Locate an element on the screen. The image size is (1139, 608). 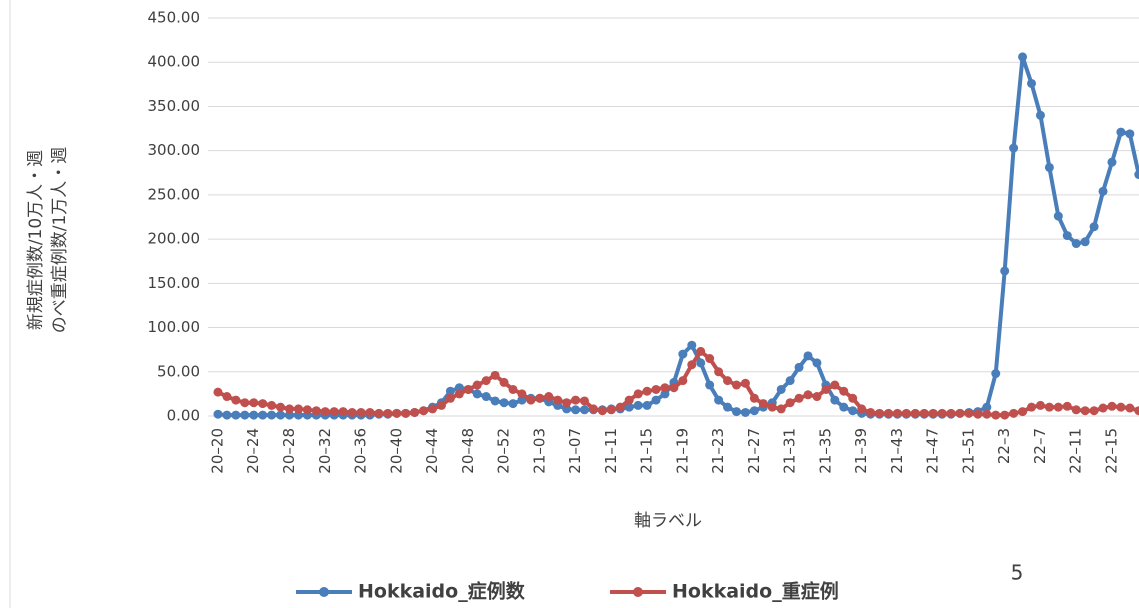
x-tick-label: 21–39 is located at coordinates (861, 451).